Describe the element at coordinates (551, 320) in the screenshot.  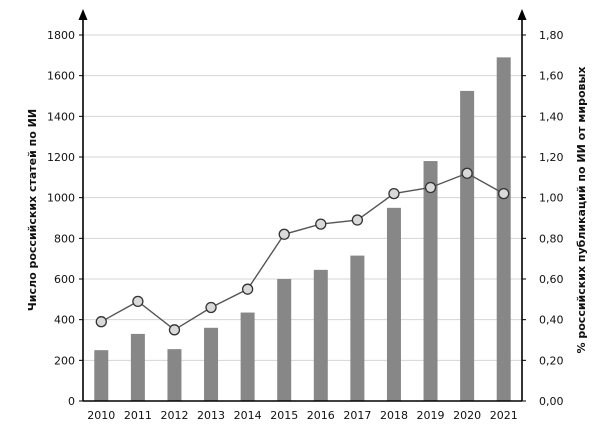
I see `right-tick-label: 0,40` at that location.